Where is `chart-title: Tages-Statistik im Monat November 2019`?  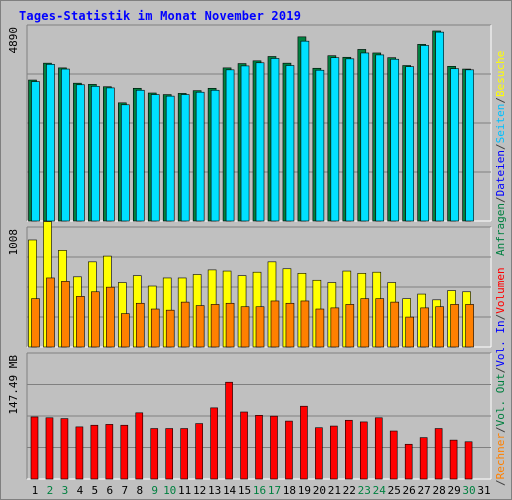
chart-title: Tages-Statistik im Monat November 2019 is located at coordinates (160, 16).